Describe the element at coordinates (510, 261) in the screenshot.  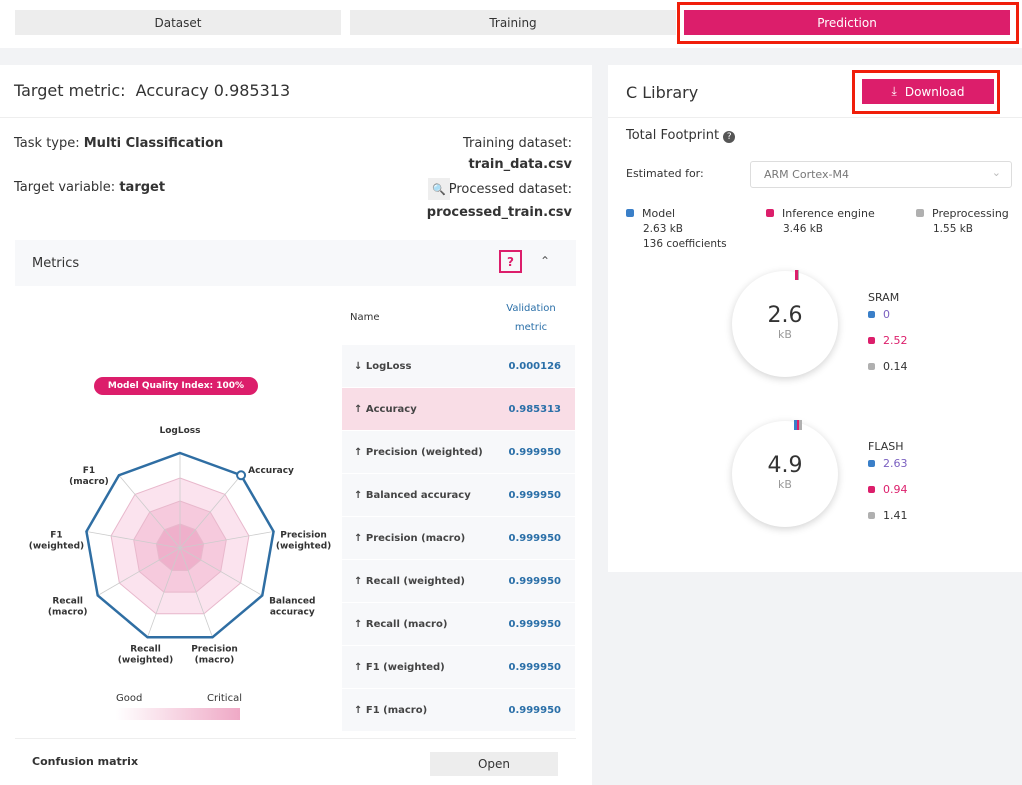
I see `help-button: ?` at that location.